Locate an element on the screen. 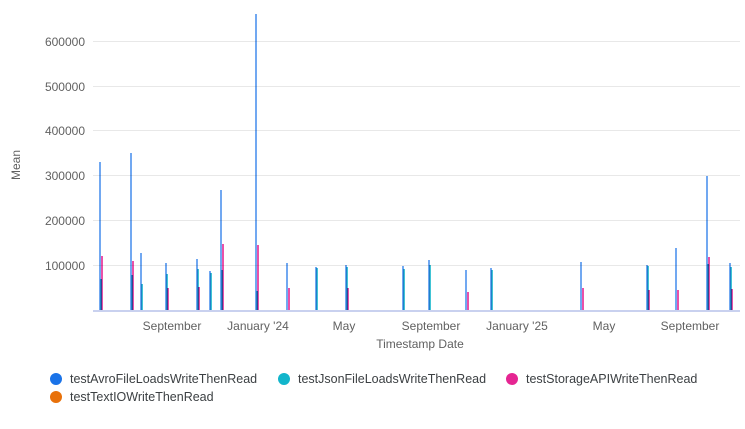 This screenshot has width=745, height=429. x-tick-label: January '25 is located at coordinates (517, 326).